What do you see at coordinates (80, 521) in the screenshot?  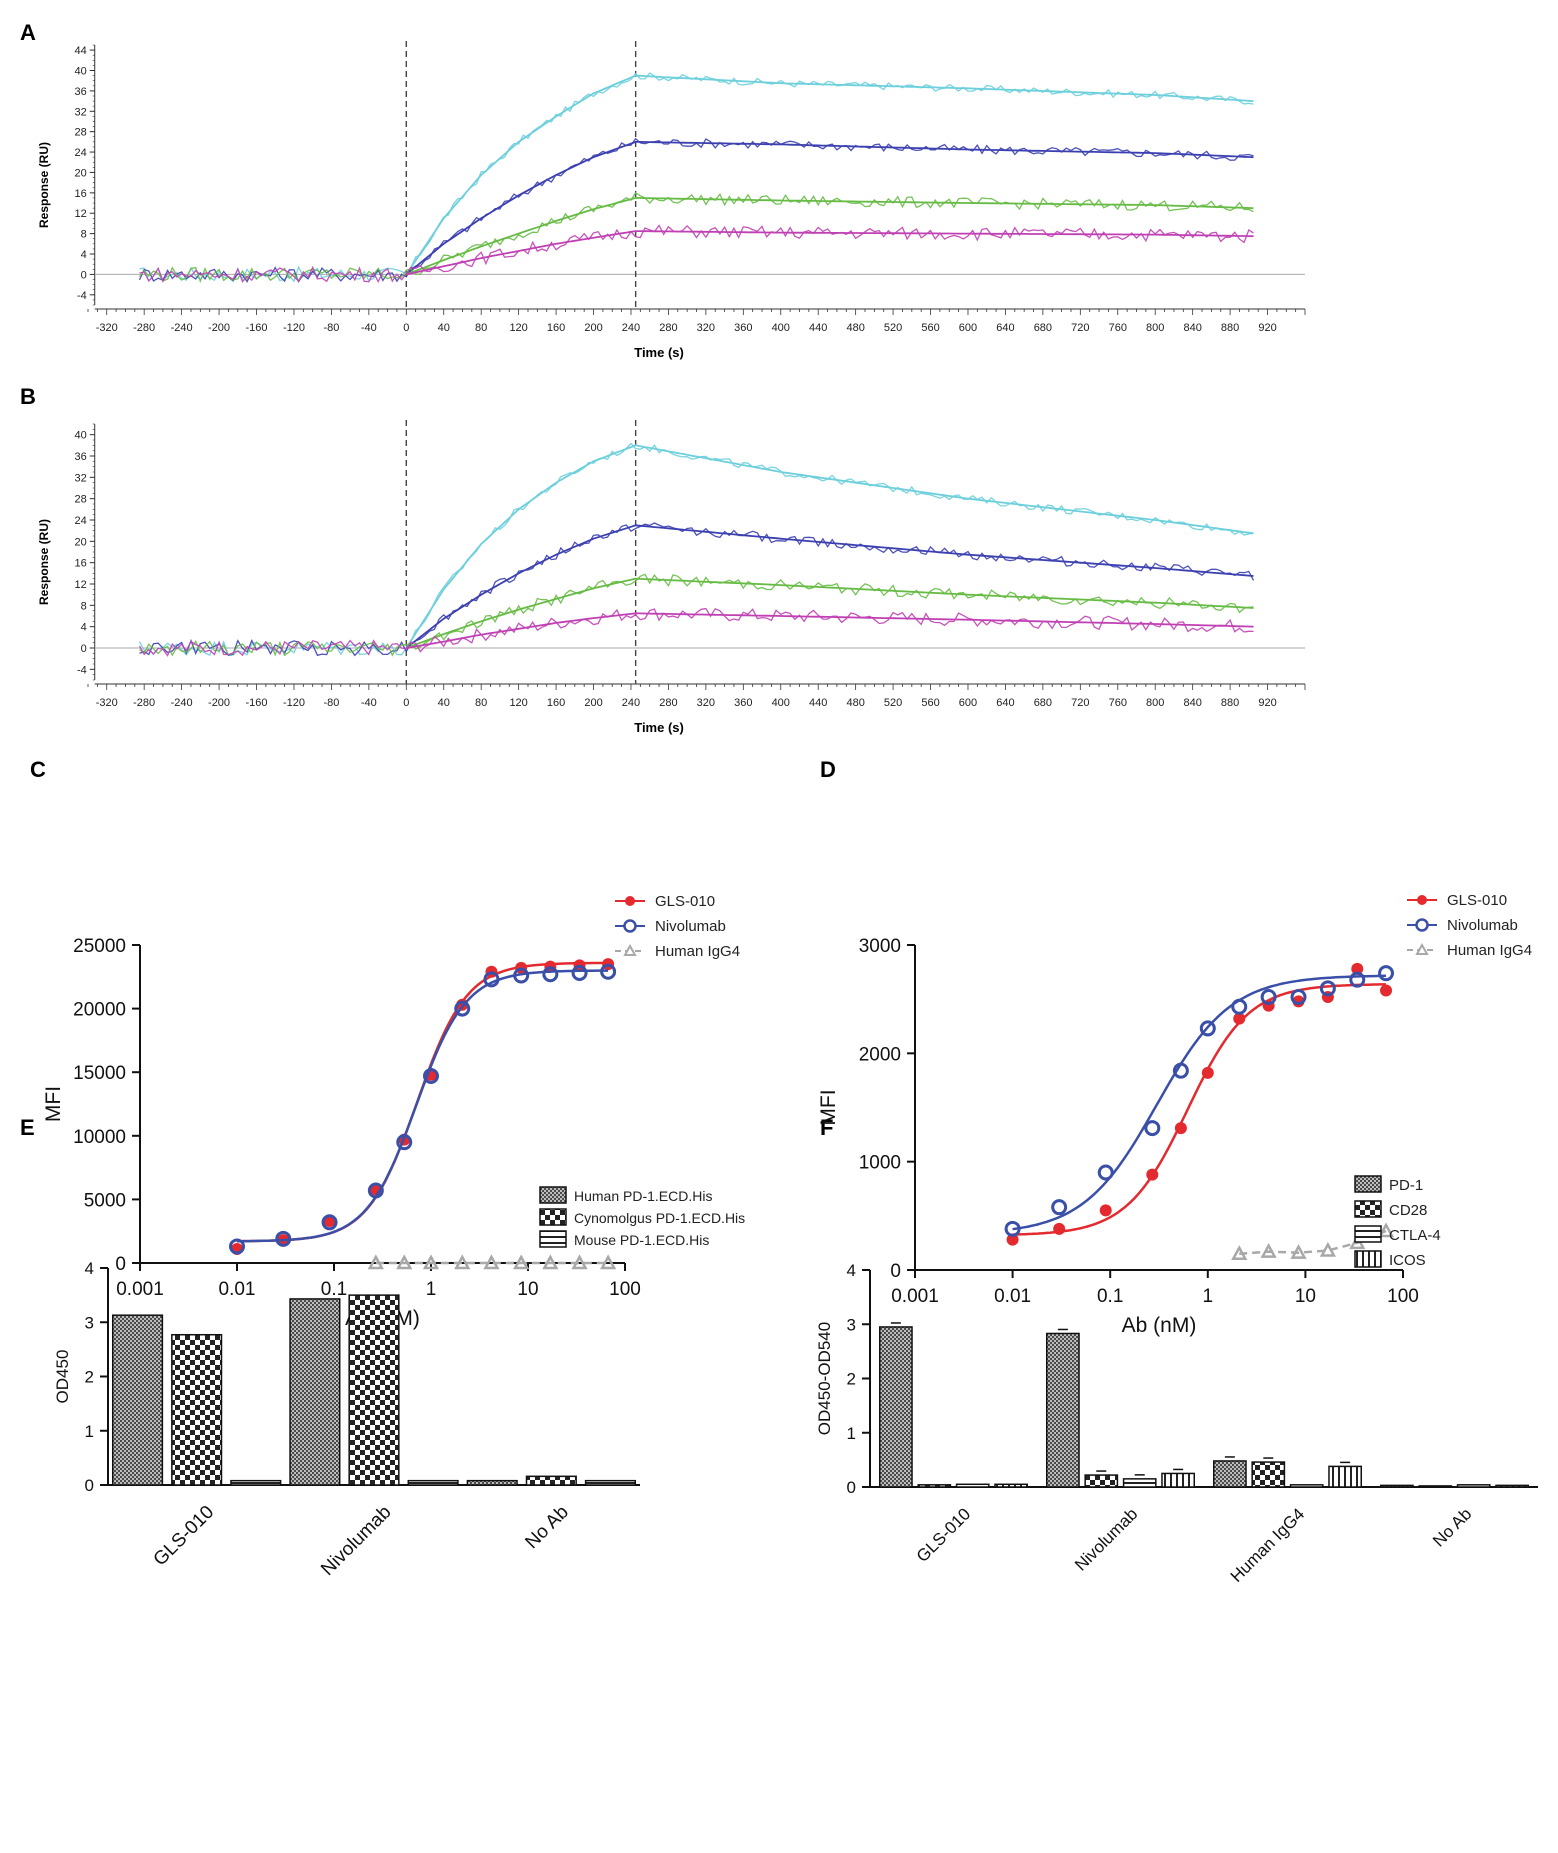 I see `y-tick-label: 24` at bounding box center [80, 521].